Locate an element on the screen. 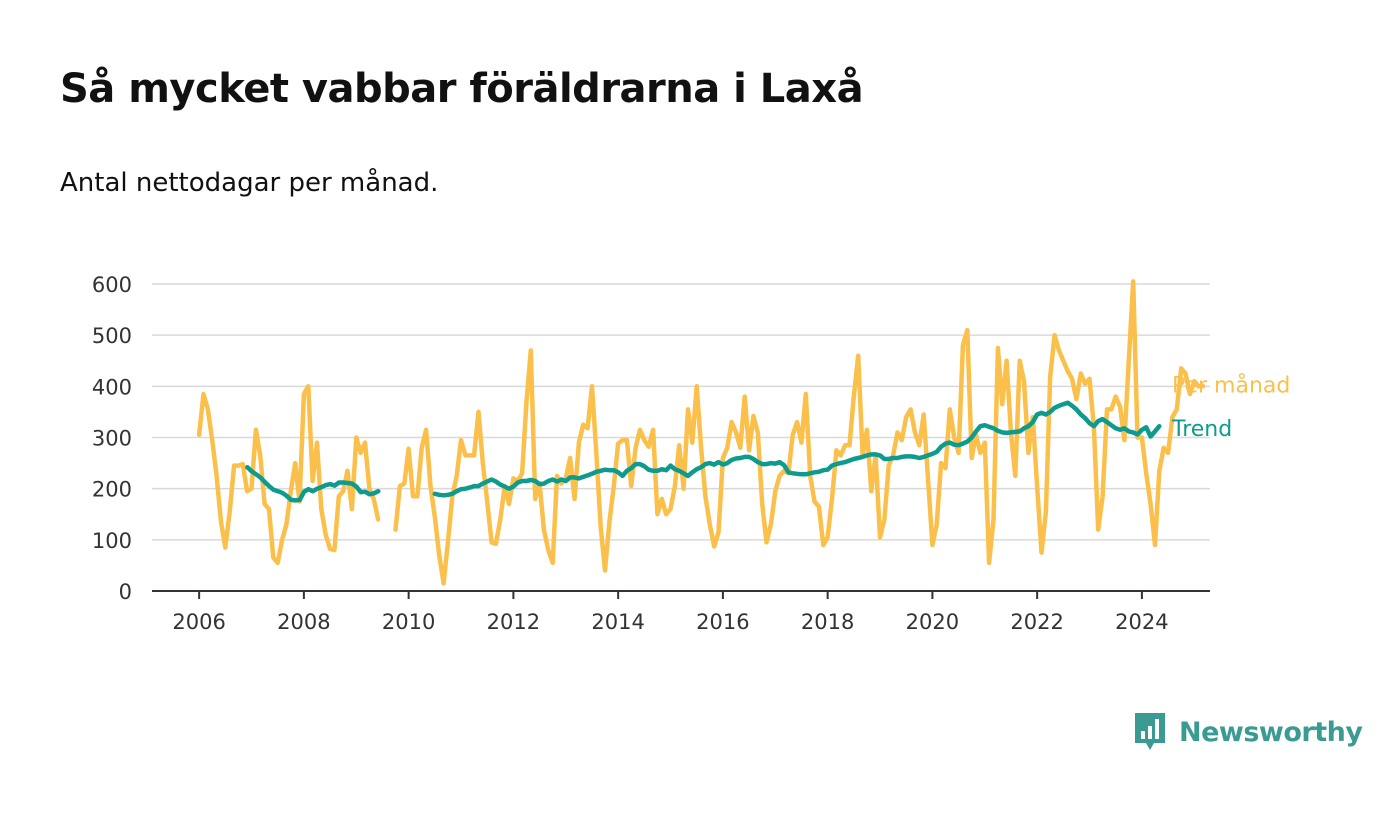  y-tick-label: 300 is located at coordinates (112, 439).